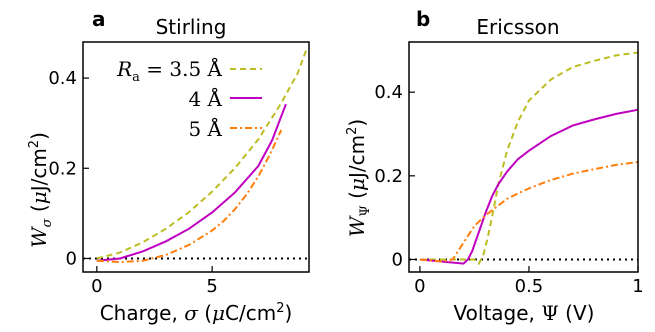 Image resolution: width=655 pixels, height=332 pixels. I want to click on legend-label-5: 5 Å, so click(205, 128).